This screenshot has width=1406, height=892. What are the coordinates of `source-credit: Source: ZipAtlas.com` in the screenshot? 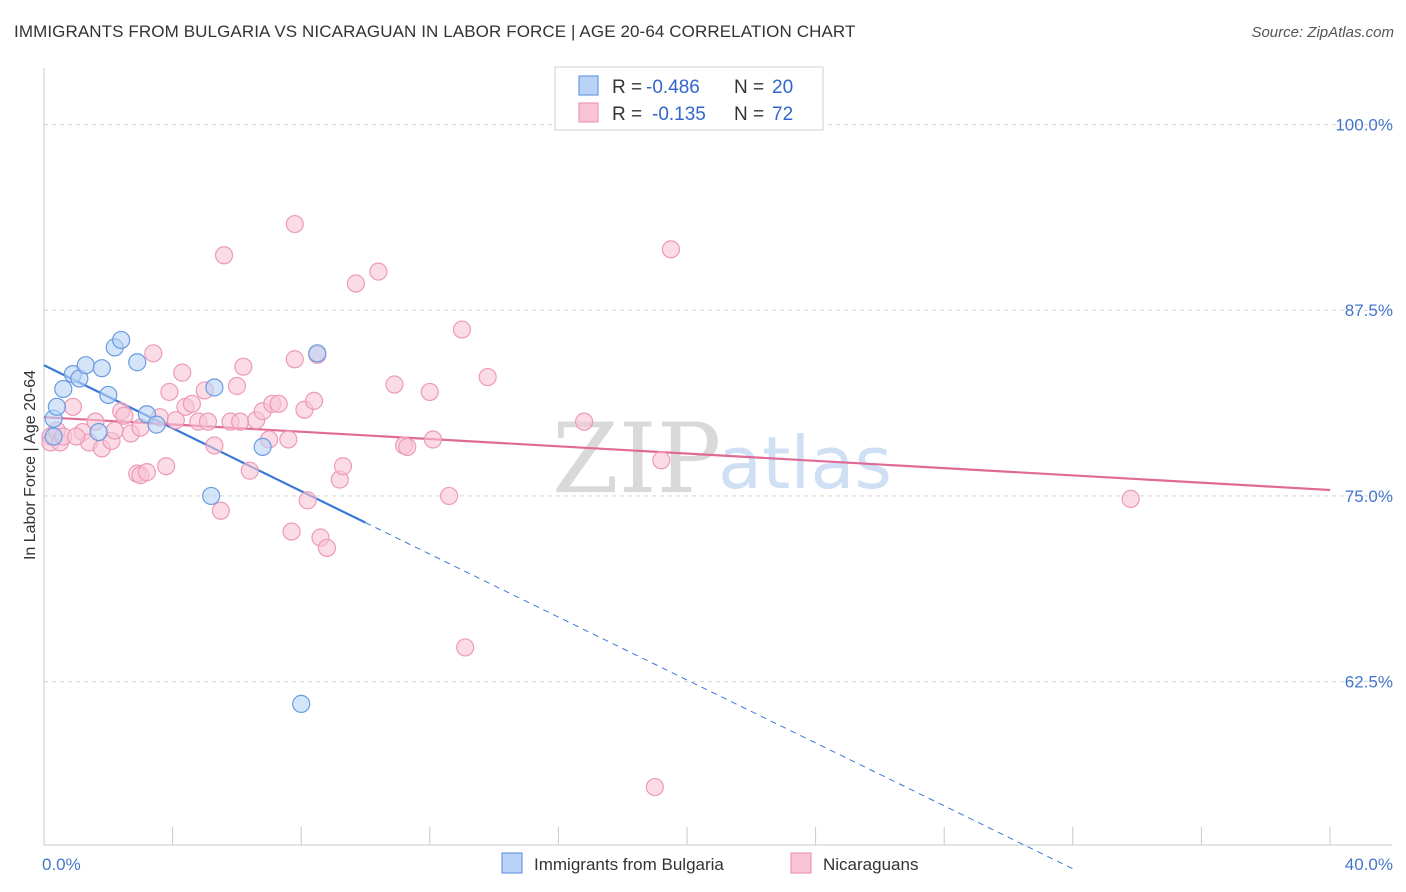 It's located at (1322, 32).